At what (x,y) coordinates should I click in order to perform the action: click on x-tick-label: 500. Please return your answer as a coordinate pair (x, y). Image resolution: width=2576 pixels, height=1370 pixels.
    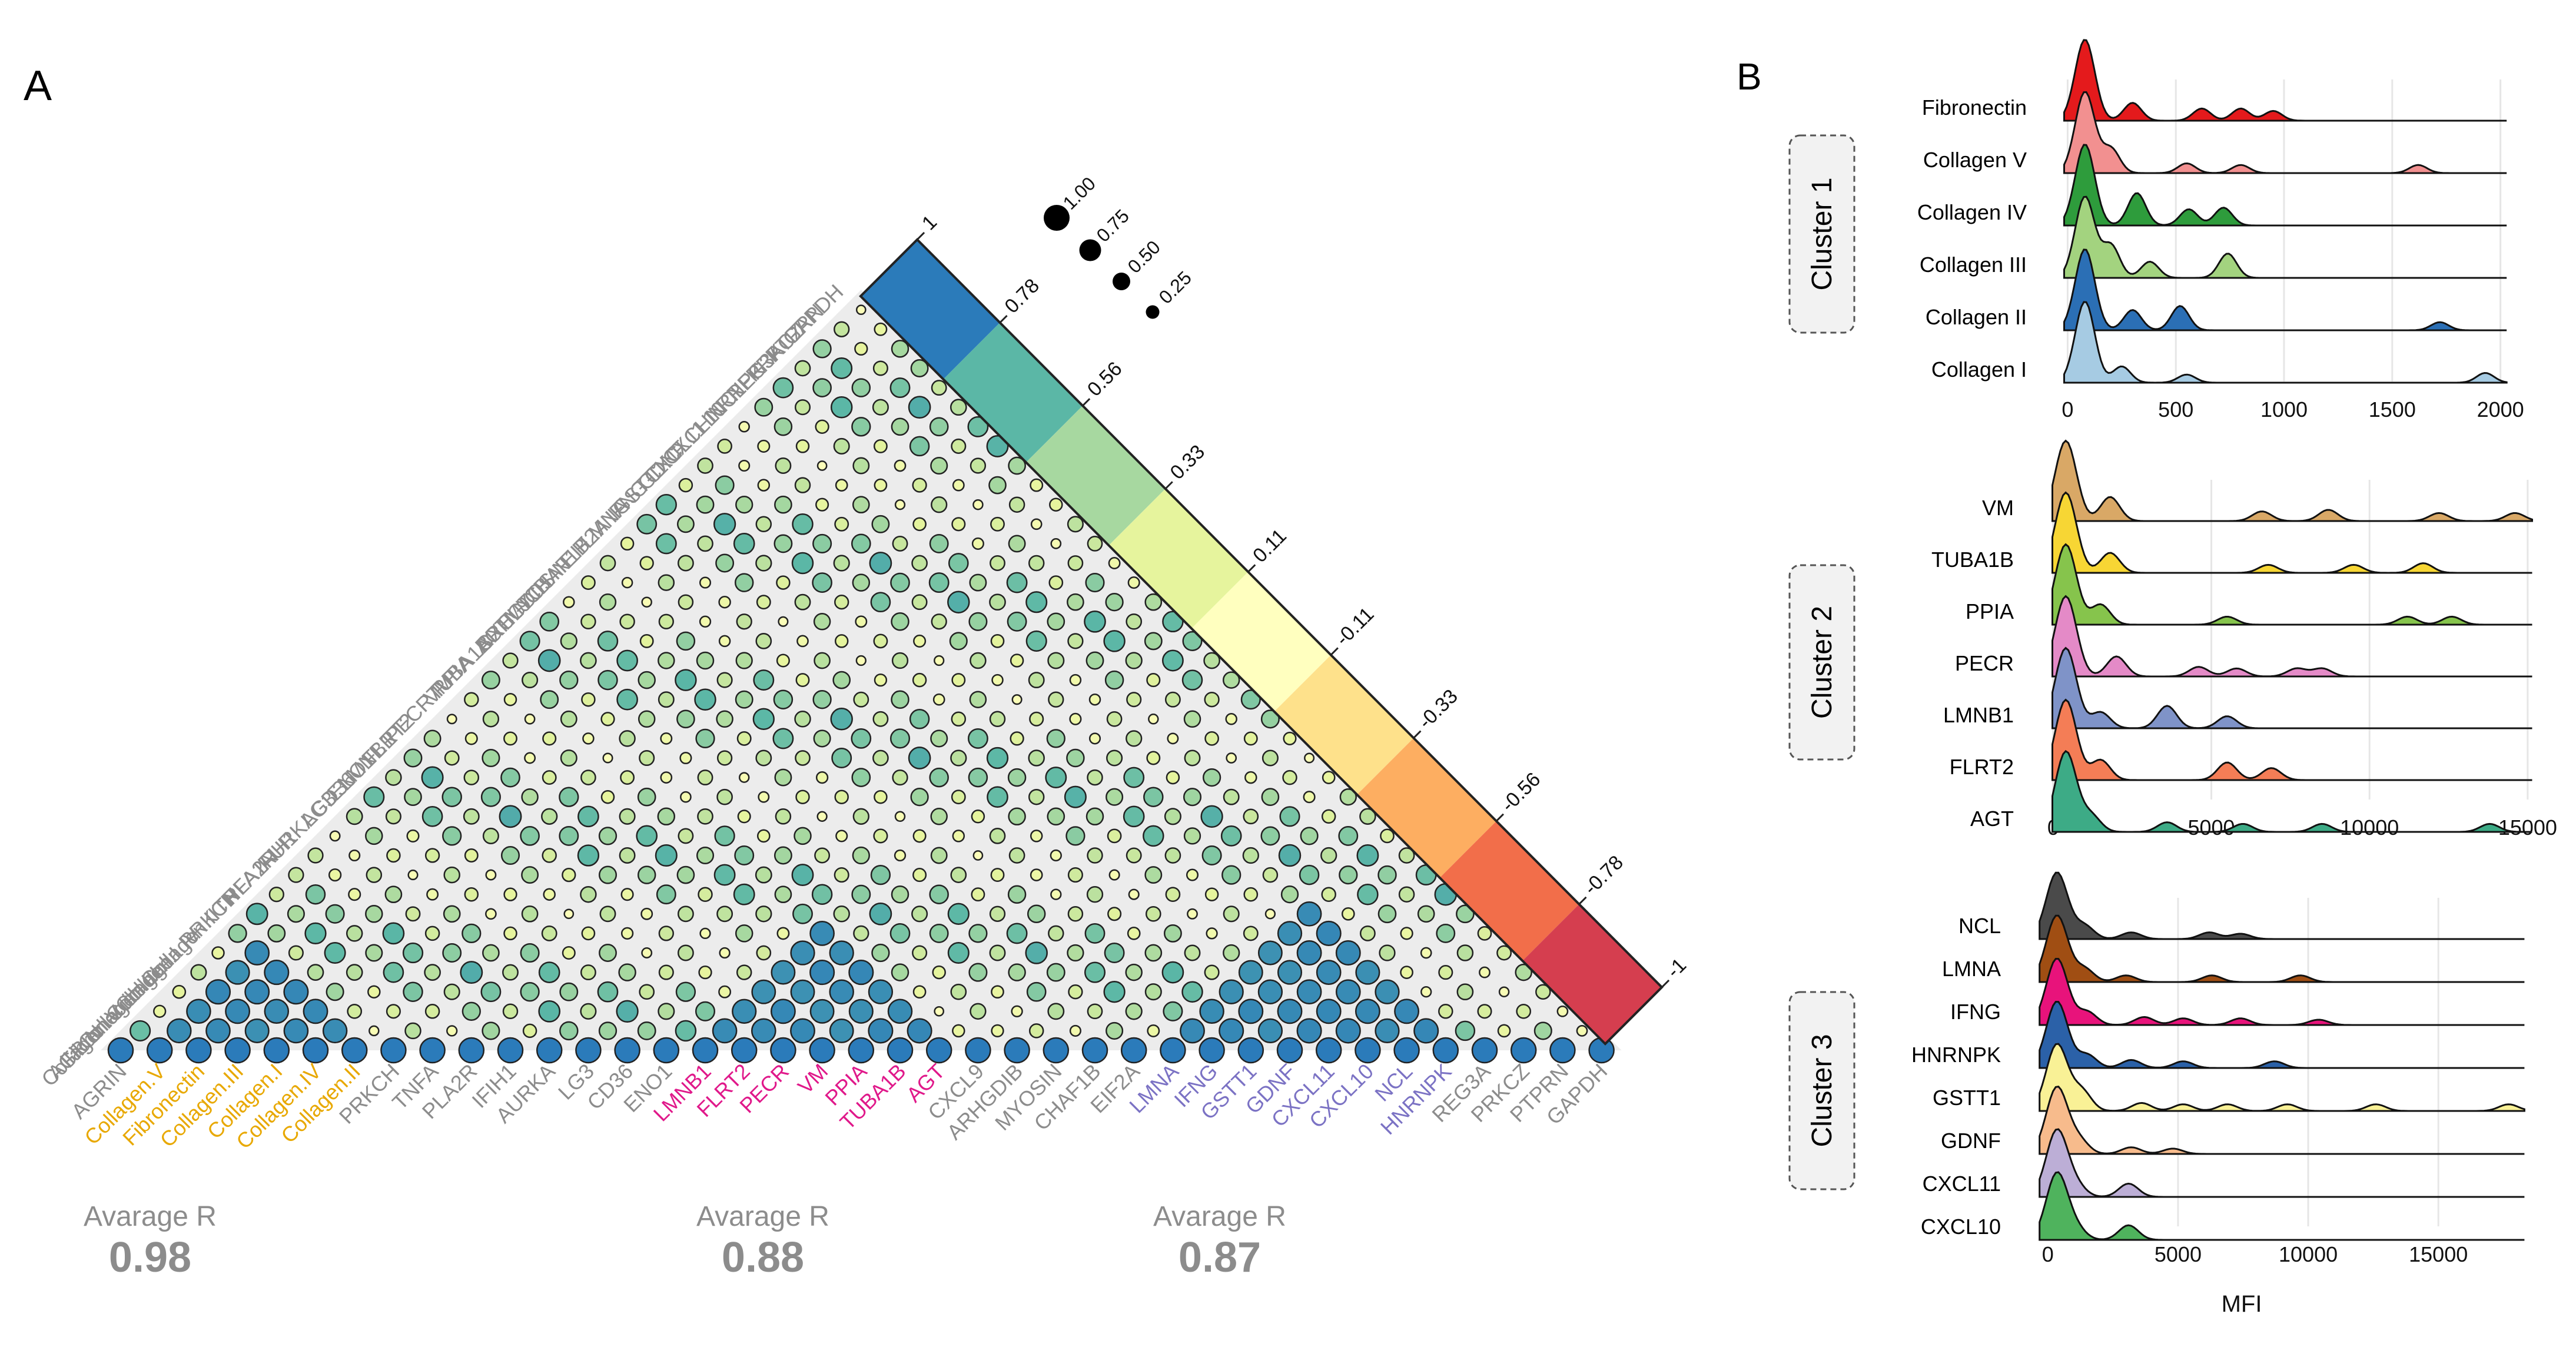
    Looking at the image, I should click on (2175, 409).